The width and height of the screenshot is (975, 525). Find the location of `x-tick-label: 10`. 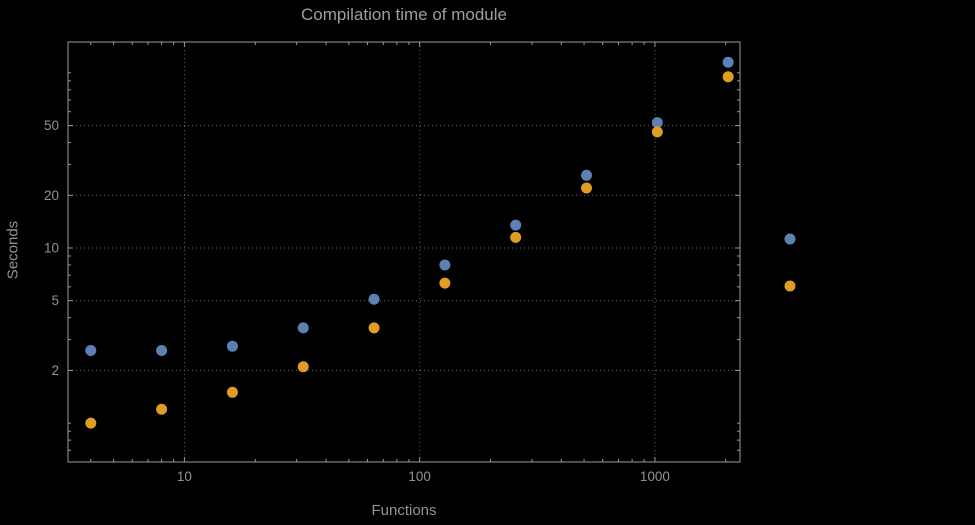

x-tick-label: 10 is located at coordinates (184, 476).